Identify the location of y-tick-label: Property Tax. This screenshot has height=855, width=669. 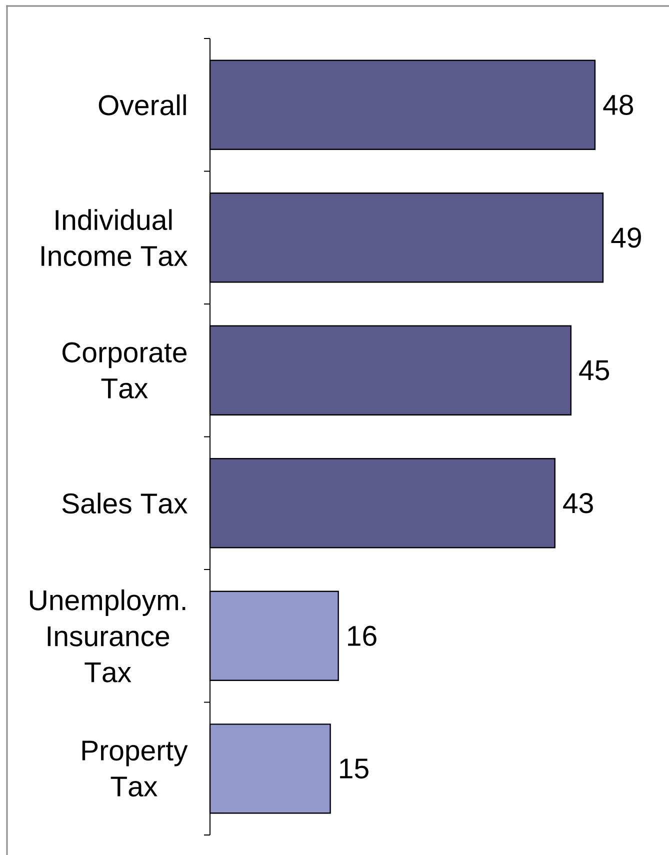
(135, 768).